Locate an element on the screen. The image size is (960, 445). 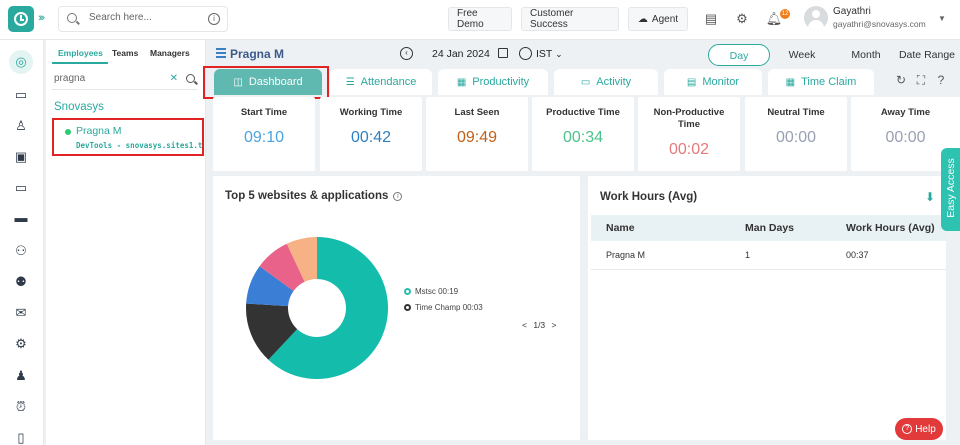
tab-managers: Managers is located at coordinates (170, 53).